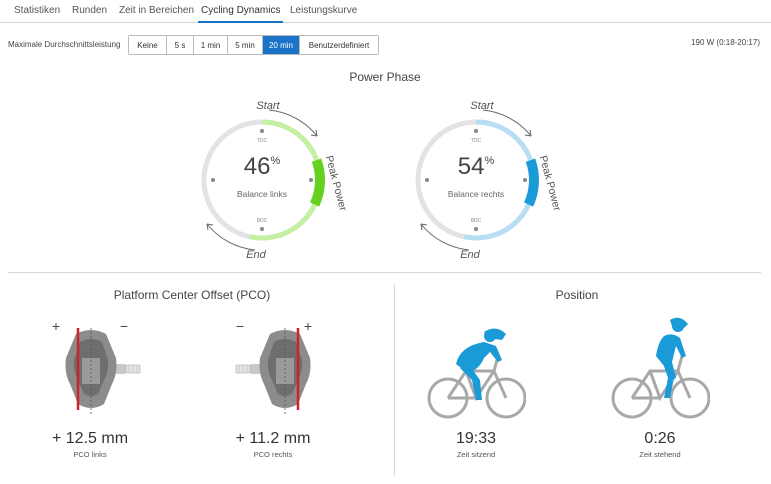  What do you see at coordinates (273, 438) in the screenshot?
I see `pco-right-value: + 11.2 mm` at bounding box center [273, 438].